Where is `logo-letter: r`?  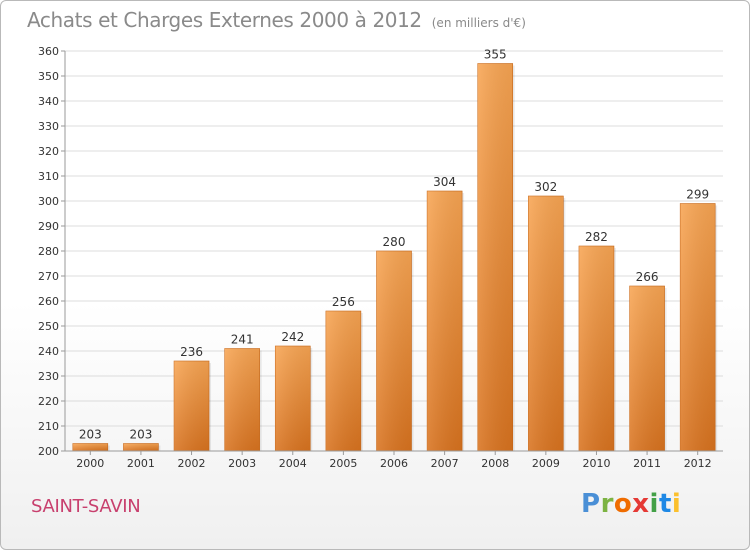 logo-letter: r is located at coordinates (607, 504).